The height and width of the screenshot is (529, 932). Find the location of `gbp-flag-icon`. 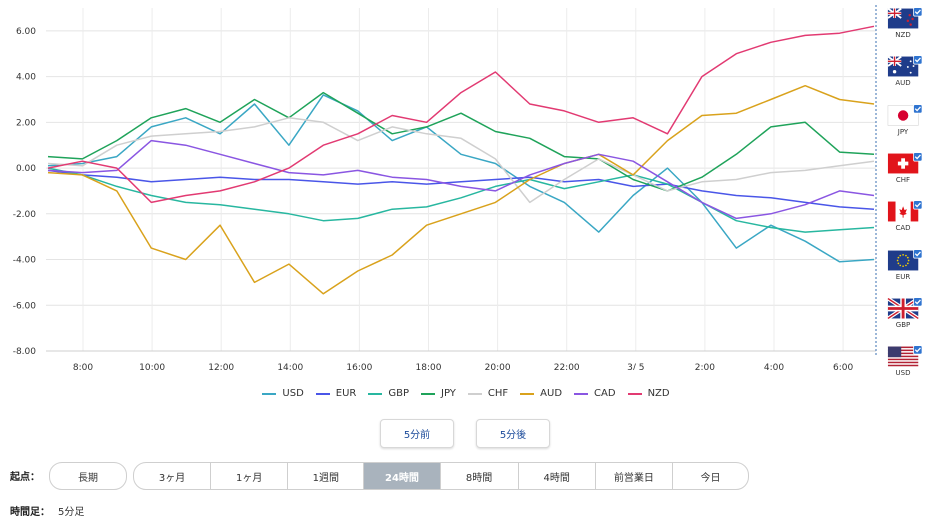

gbp-flag-icon is located at coordinates (905, 308).